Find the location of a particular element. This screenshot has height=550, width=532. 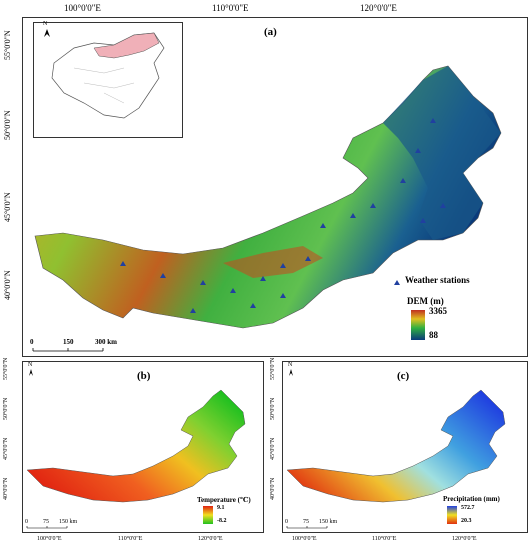

scale-b-0: 0 is located at coordinates (26, 522).